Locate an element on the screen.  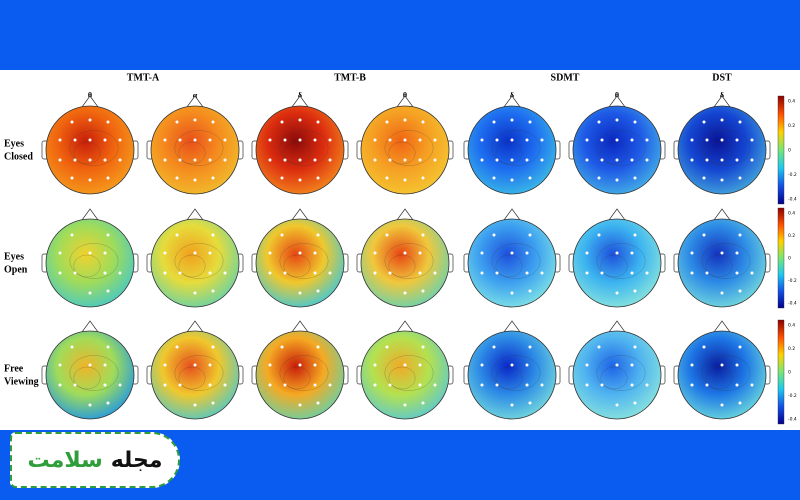
band-label: α is located at coordinates (195, 95).